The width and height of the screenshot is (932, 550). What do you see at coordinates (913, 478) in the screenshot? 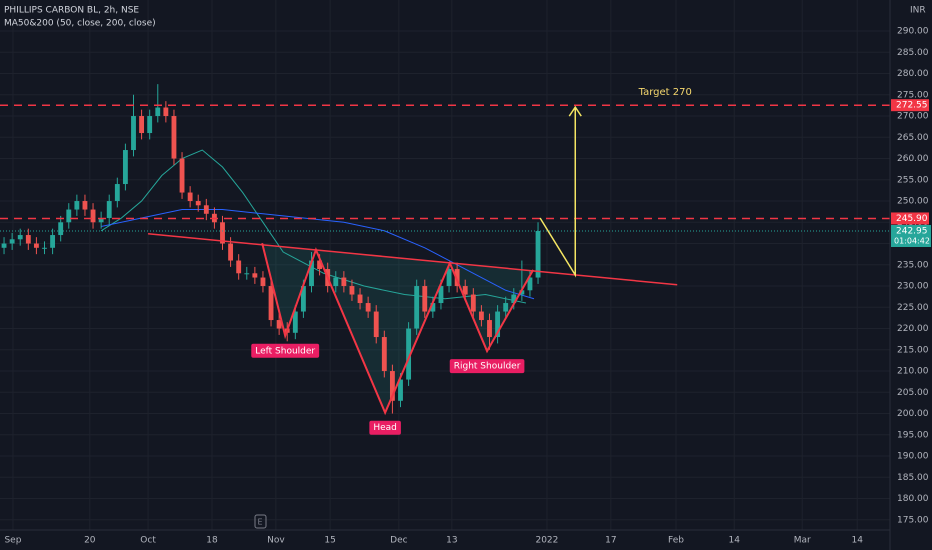
I see `y-tick-label: 185.00` at bounding box center [913, 478].